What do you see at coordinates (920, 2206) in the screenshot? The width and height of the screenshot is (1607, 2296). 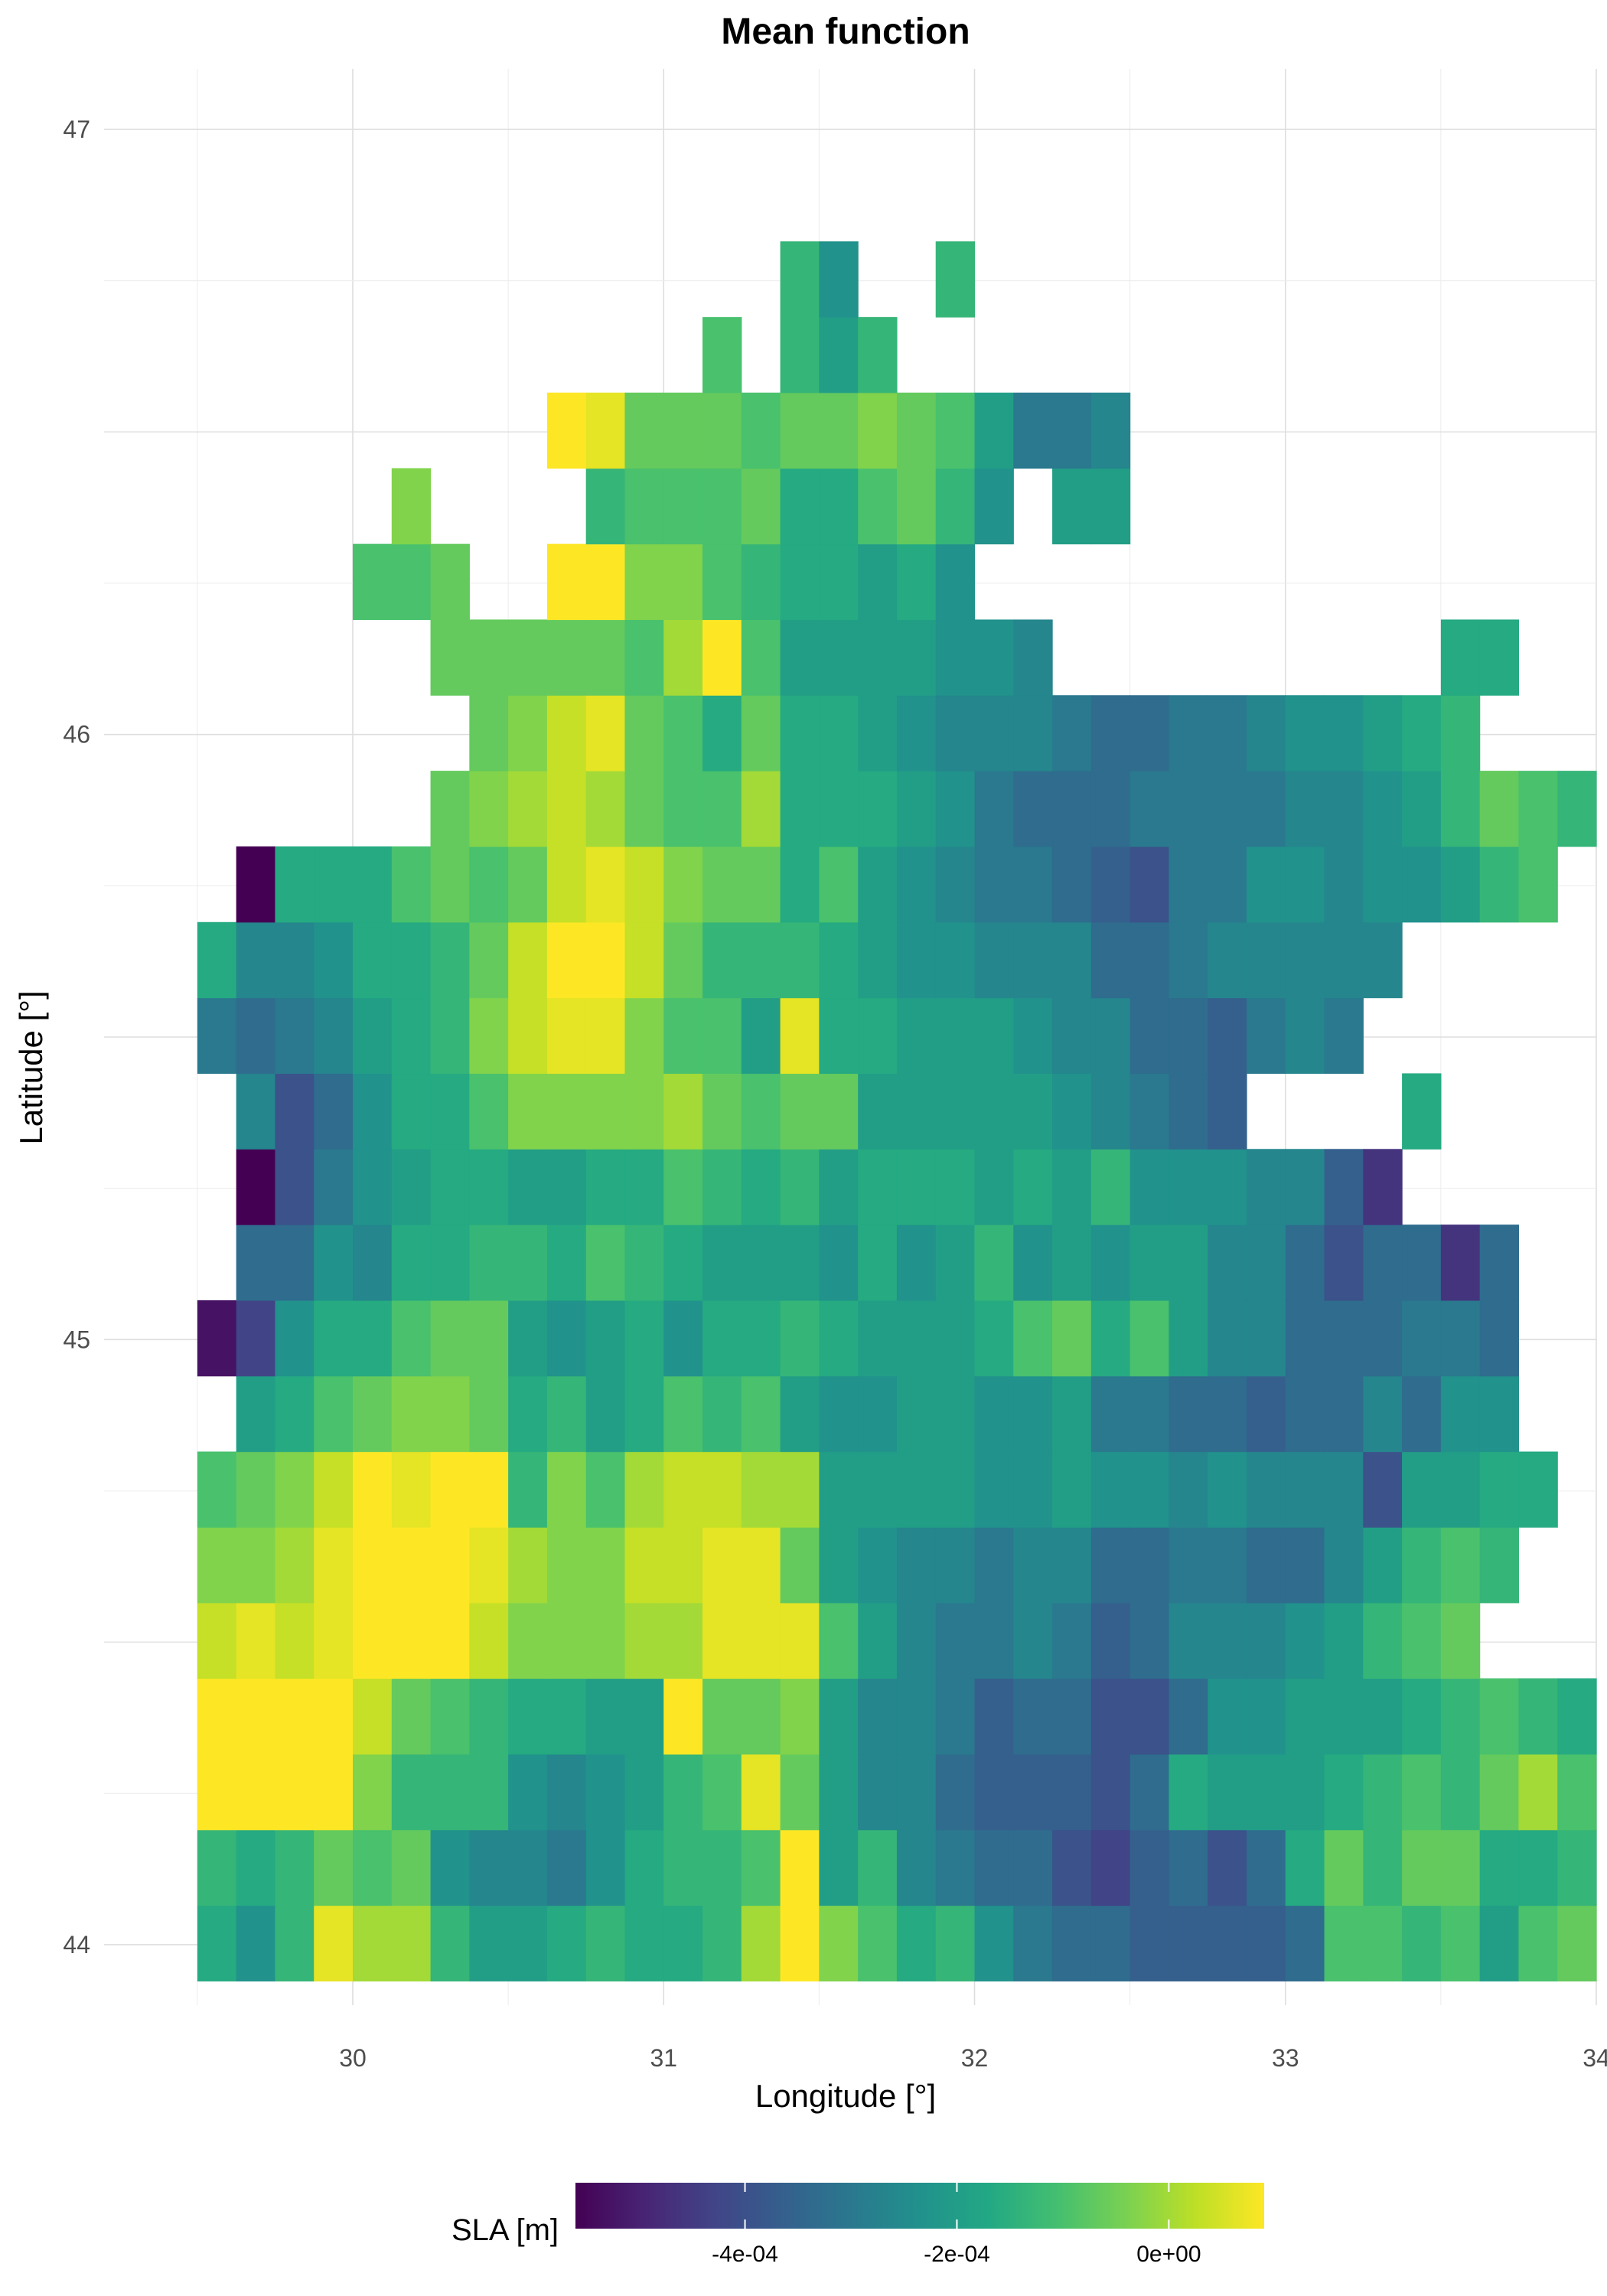 I see `colorbar` at bounding box center [920, 2206].